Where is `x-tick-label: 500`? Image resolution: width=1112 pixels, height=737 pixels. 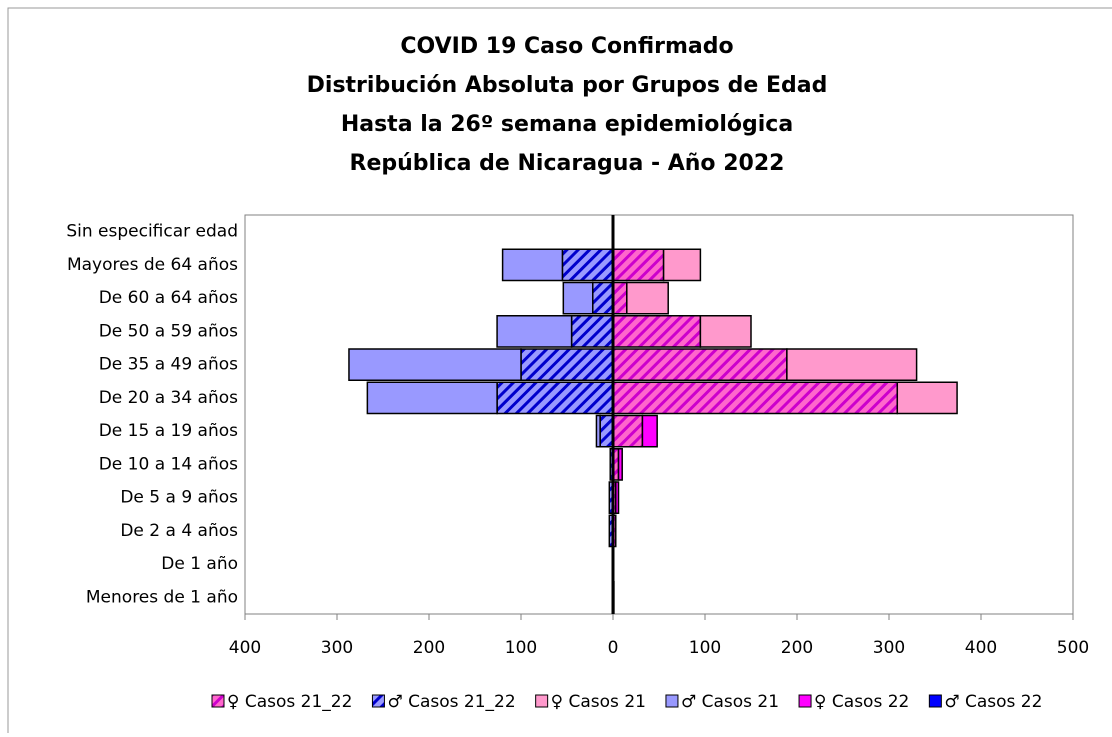
x-tick-label: 500 is located at coordinates (1073, 648).